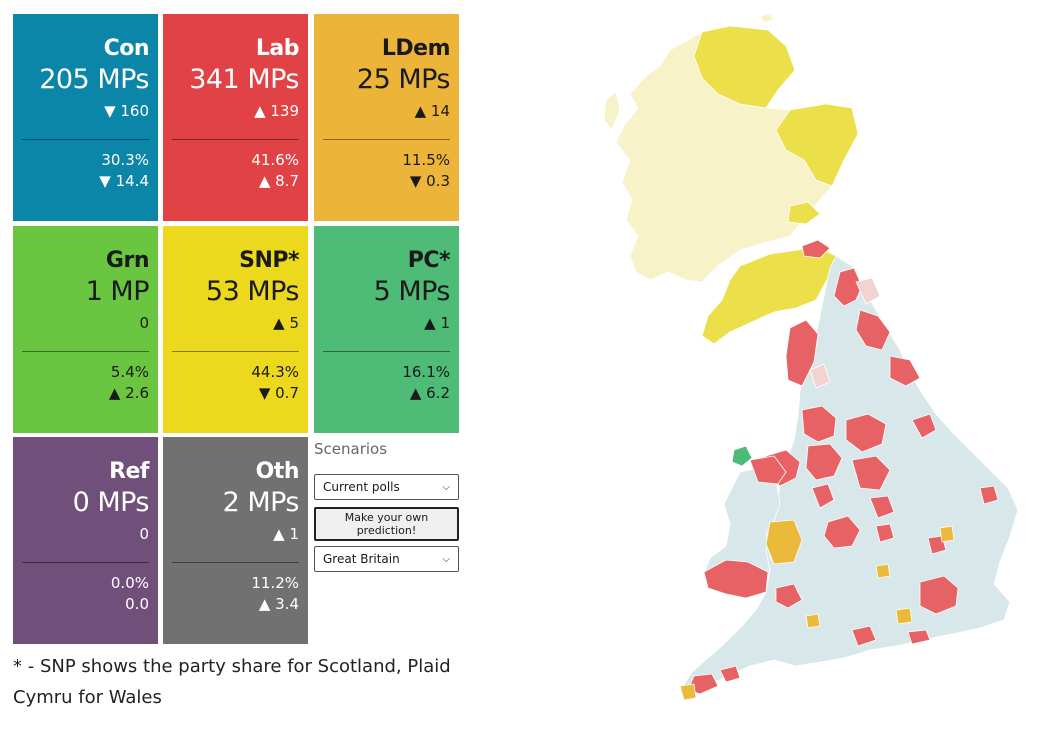 The image size is (1043, 731). I want to click on party-share: 5.4%, so click(129, 372).